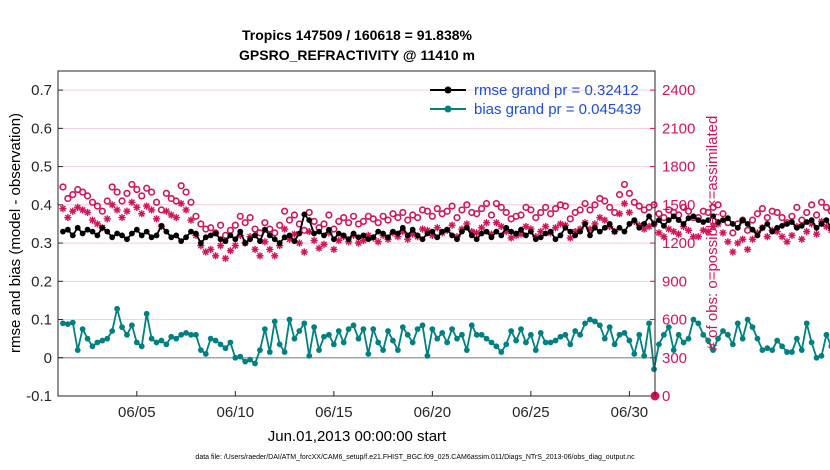 This screenshot has height=470, width=830. What do you see at coordinates (48, 358) in the screenshot?
I see `y-left-tick-label: 0` at bounding box center [48, 358].